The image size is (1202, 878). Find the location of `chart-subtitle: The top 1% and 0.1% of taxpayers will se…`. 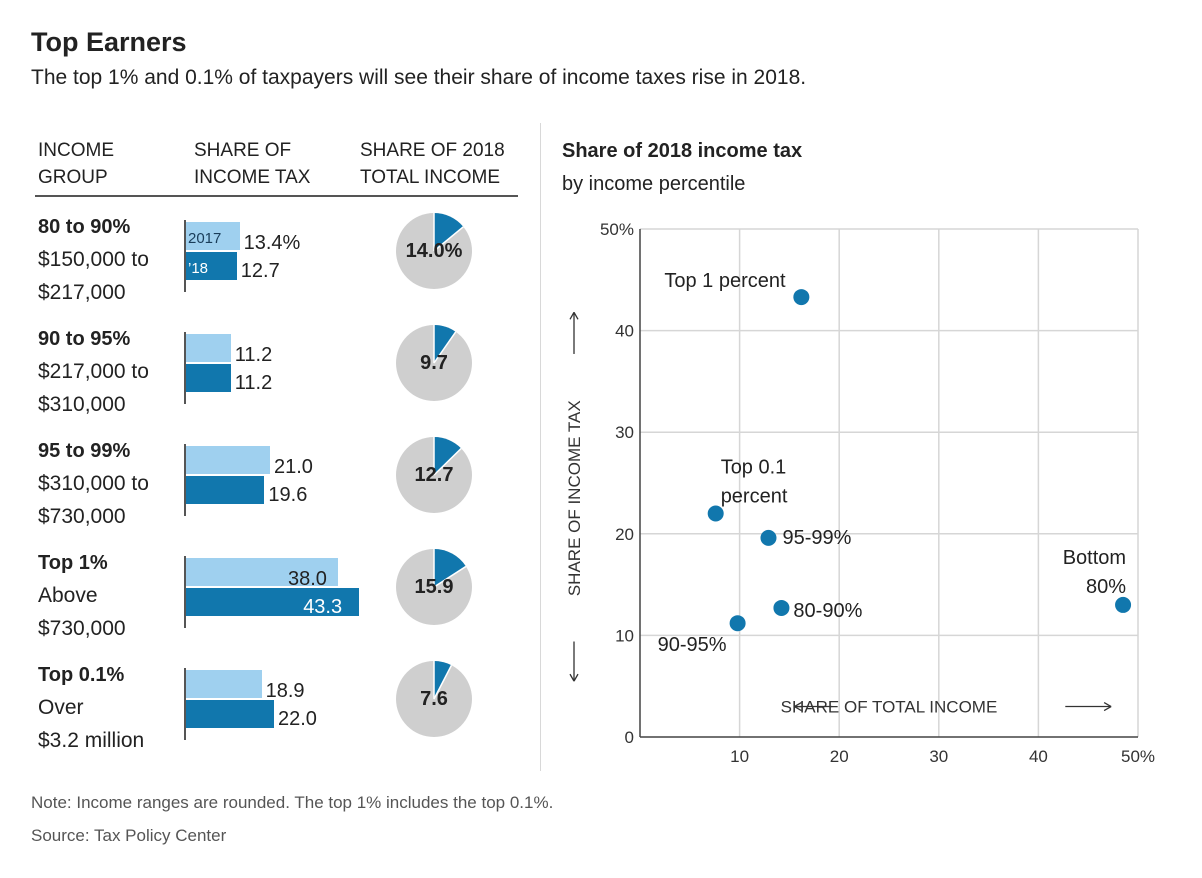

chart-subtitle: The top 1% and 0.1% of taxpayers will se… is located at coordinates (419, 77).